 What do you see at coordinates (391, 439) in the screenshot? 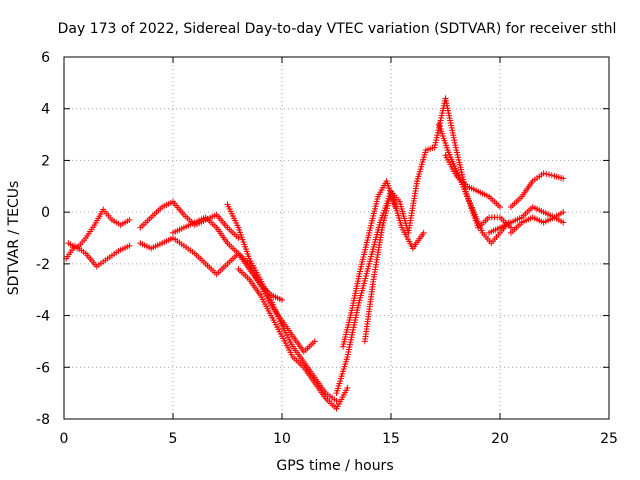
I see `x-tick-label: 15` at bounding box center [391, 439].